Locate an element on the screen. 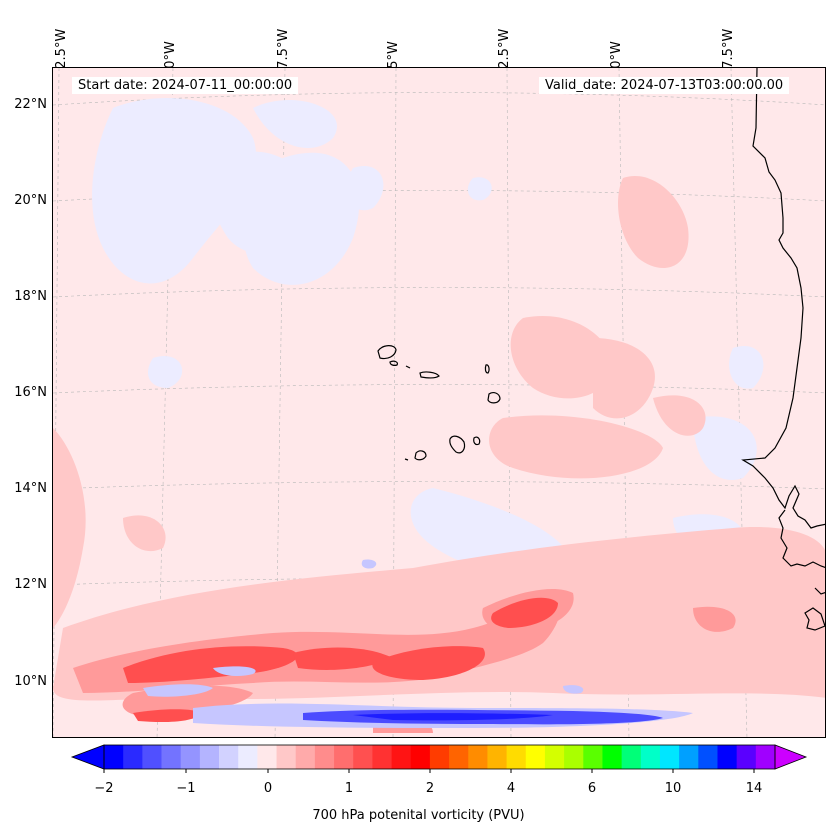 Image resolution: width=837 pixels, height=836 pixels. cape-verde-islands is located at coordinates (439, 403).